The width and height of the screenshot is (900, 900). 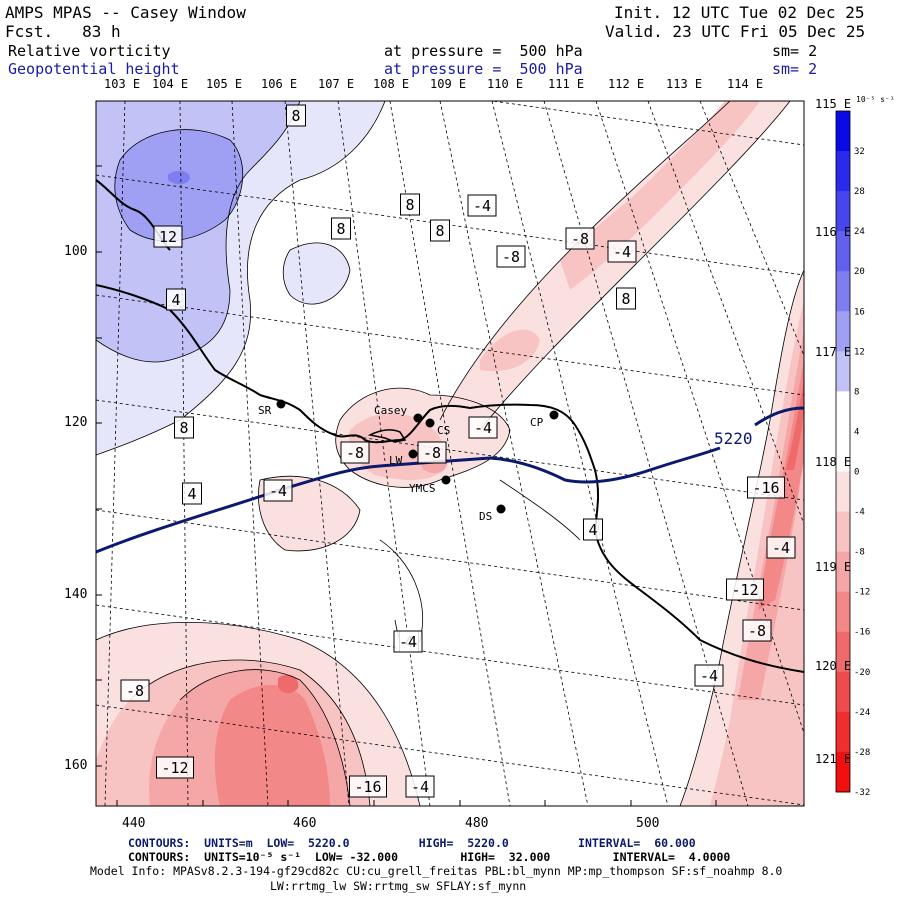 I want to click on station-markers, so click(x=417, y=456).